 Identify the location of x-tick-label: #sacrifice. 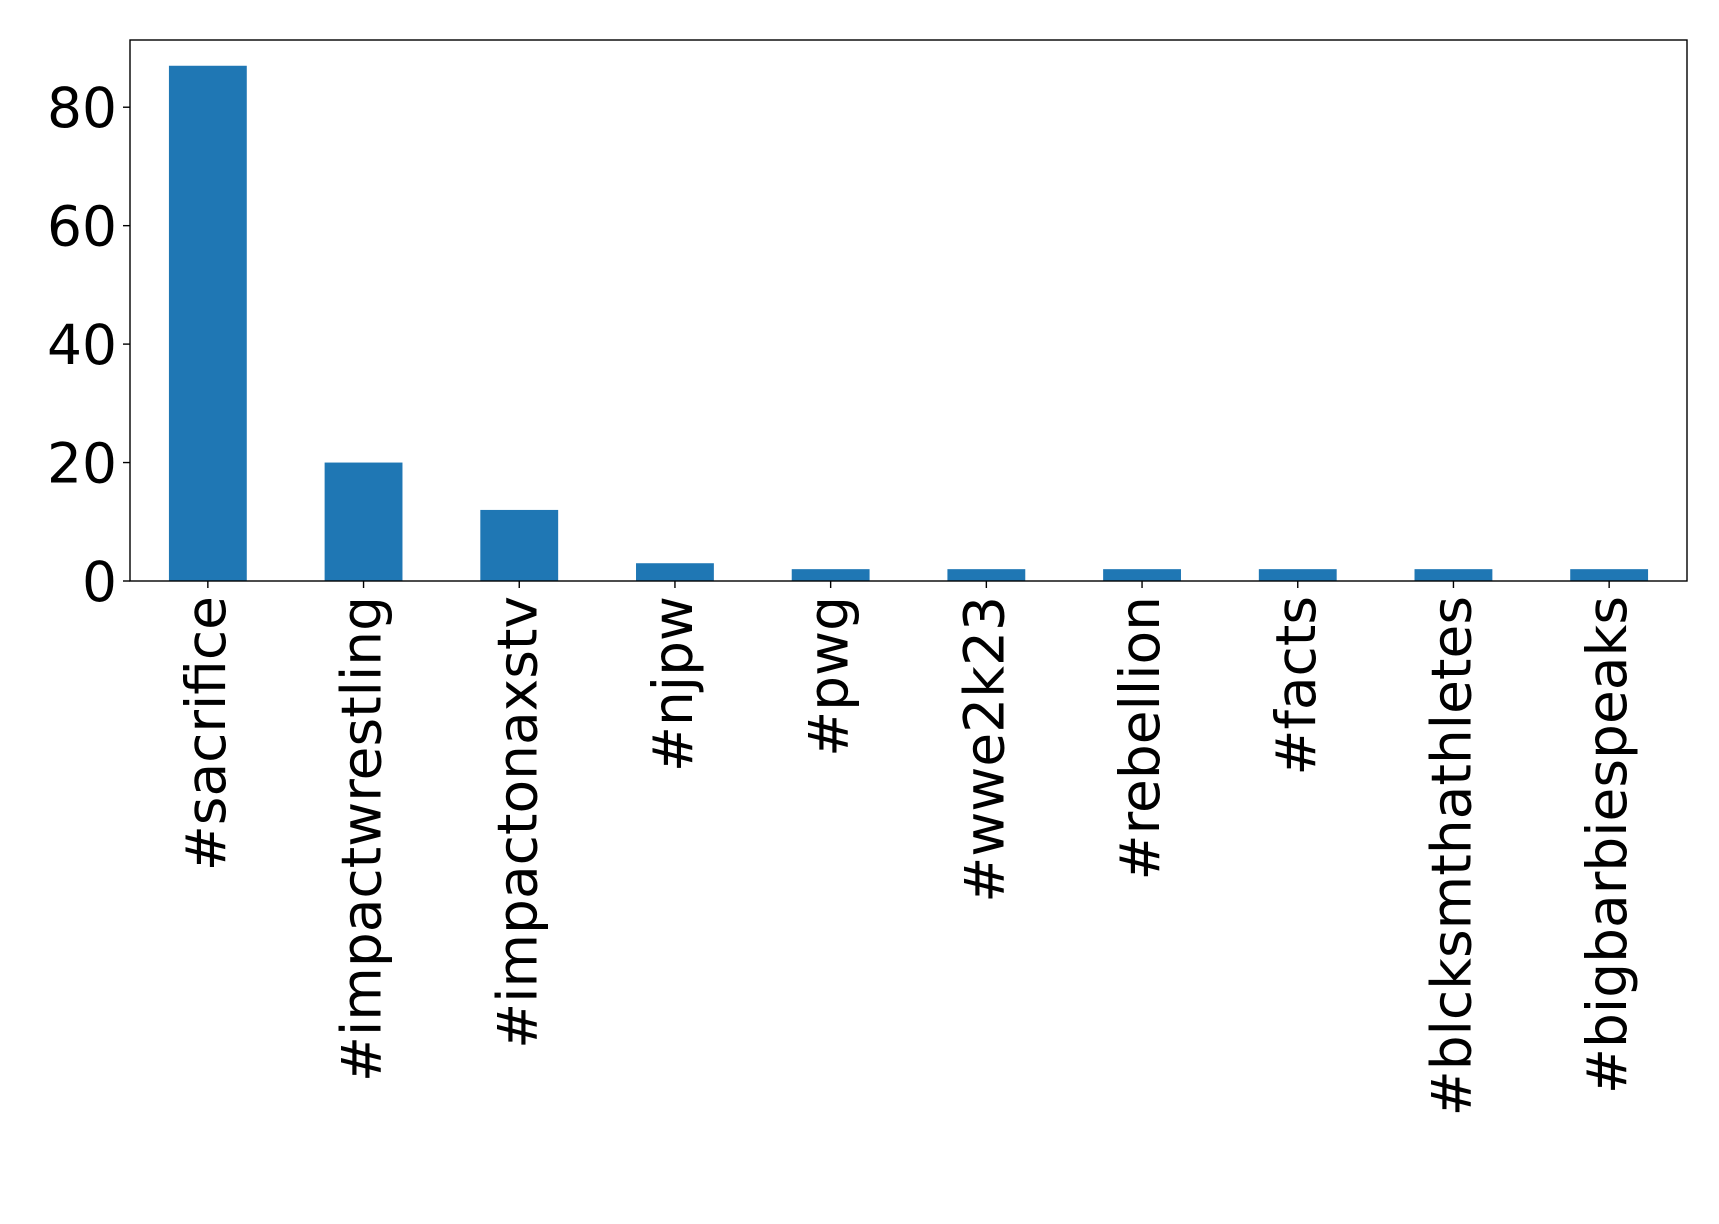
(206, 733).